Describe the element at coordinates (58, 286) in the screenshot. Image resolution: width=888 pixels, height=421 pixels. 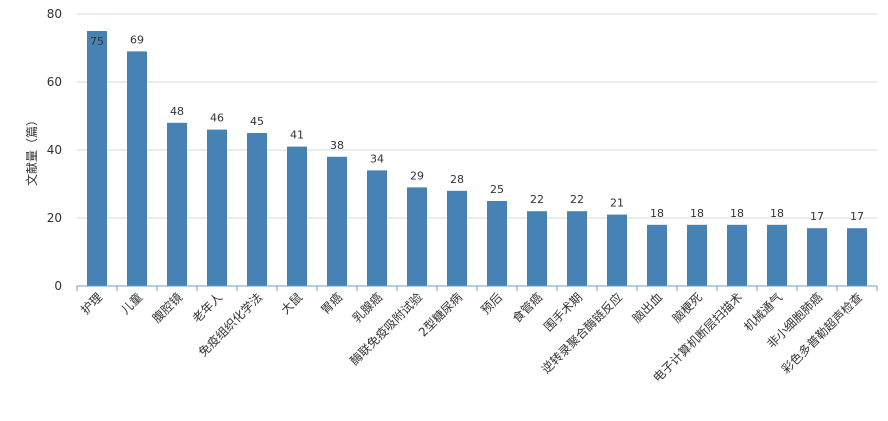
I see `y-tick-label: 0` at that location.